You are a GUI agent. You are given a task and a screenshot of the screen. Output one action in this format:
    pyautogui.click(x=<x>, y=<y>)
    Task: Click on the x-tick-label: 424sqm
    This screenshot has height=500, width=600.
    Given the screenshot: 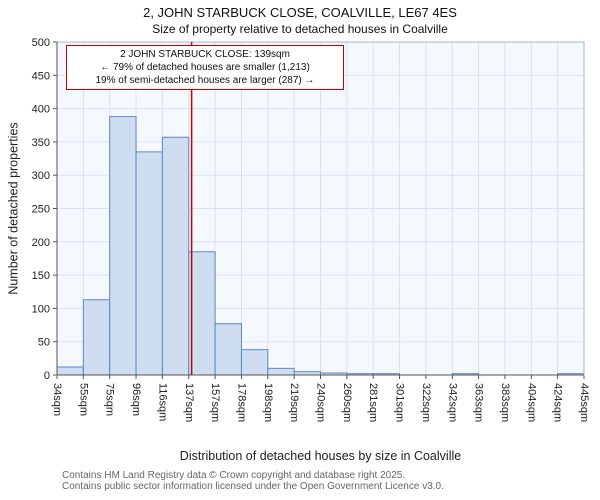 What is the action you would take?
    pyautogui.click(x=558, y=402)
    